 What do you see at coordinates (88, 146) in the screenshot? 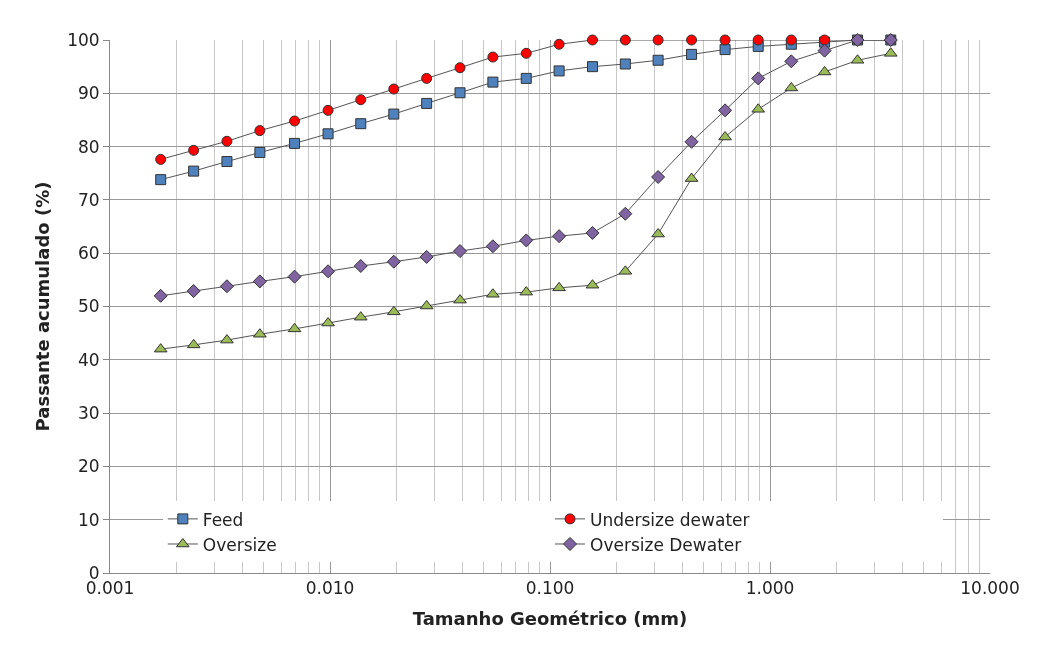
I see `y-tick-label: 80` at bounding box center [88, 146].